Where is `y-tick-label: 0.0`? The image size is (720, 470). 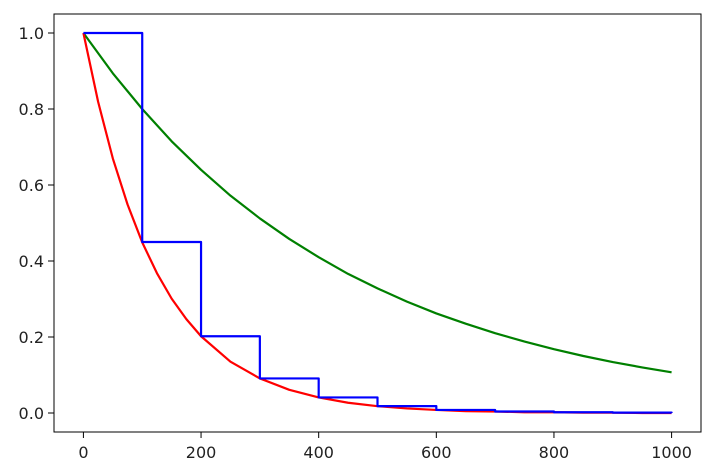
y-tick-label: 0.0 is located at coordinates (31, 413).